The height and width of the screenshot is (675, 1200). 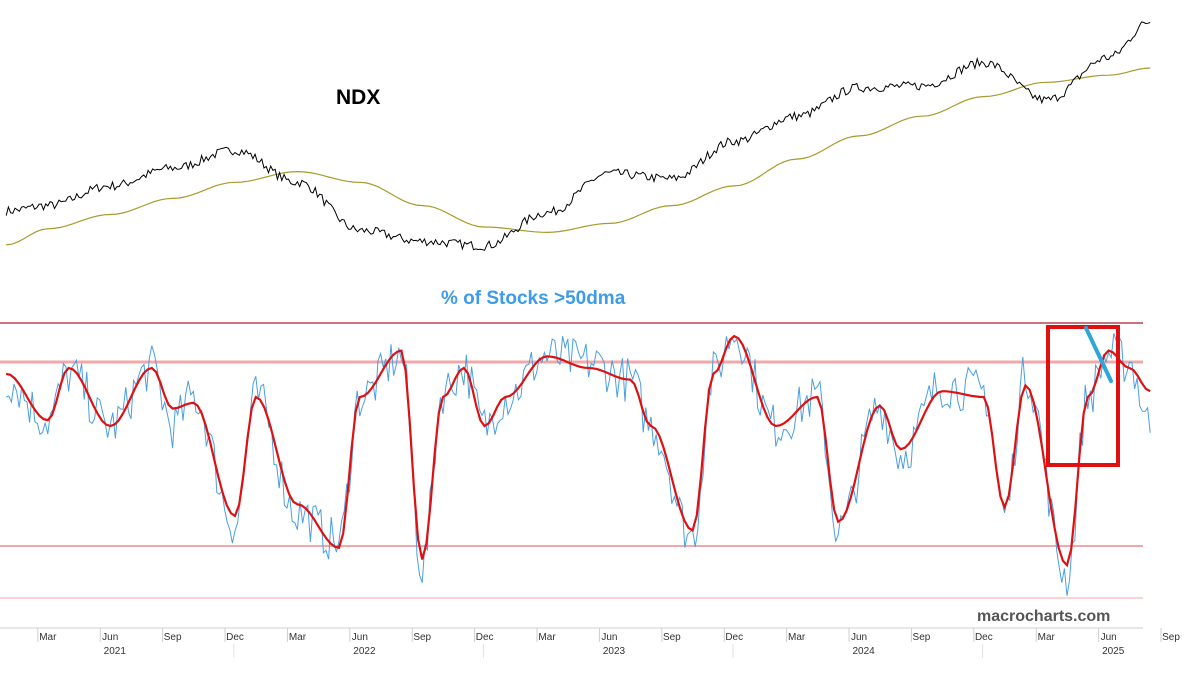 What do you see at coordinates (533, 298) in the screenshot?
I see `breadth-title: % of Stocks >50dma` at bounding box center [533, 298].